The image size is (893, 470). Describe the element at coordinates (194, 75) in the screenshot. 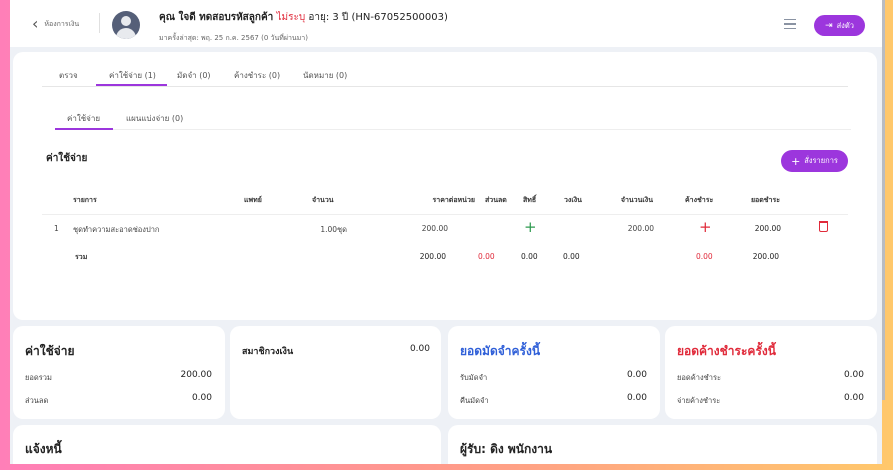

I see `tab-deposit: มัดจำ (0)` at that location.